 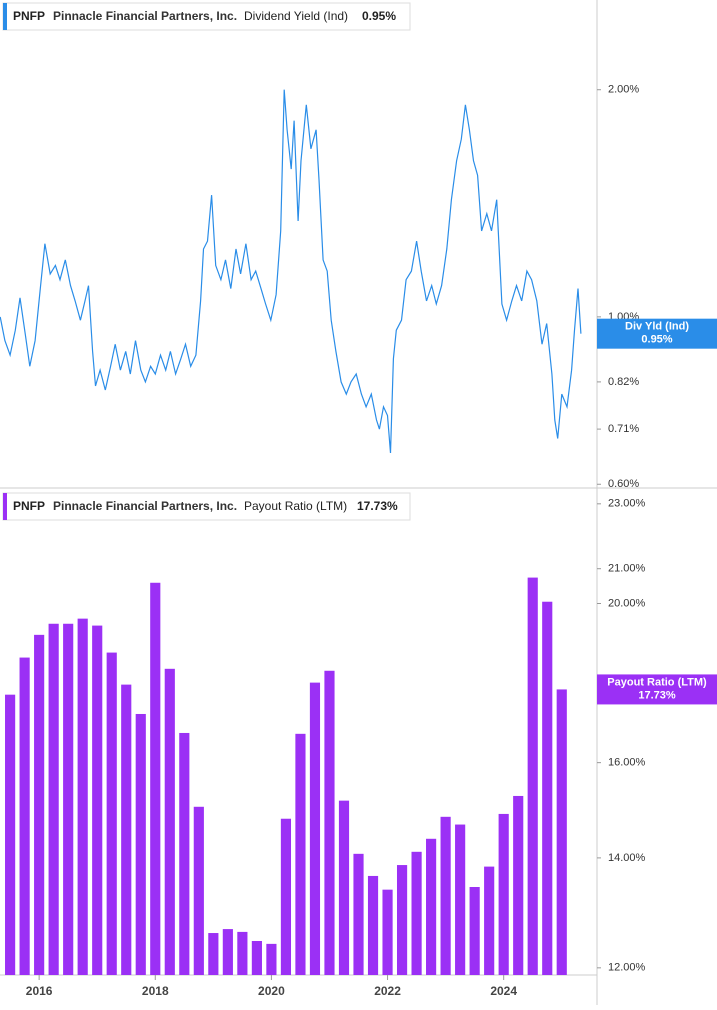 What do you see at coordinates (656, 340) in the screenshot?
I see `badge-value: 0.95%` at bounding box center [656, 340].